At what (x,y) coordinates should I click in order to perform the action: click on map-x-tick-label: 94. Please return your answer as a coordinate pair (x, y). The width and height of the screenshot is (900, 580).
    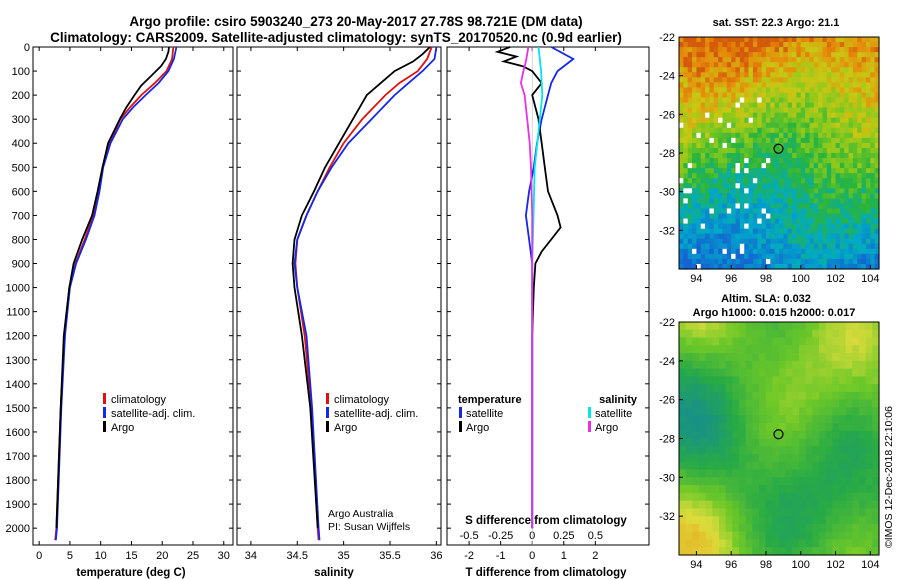
    Looking at the image, I should click on (696, 565).